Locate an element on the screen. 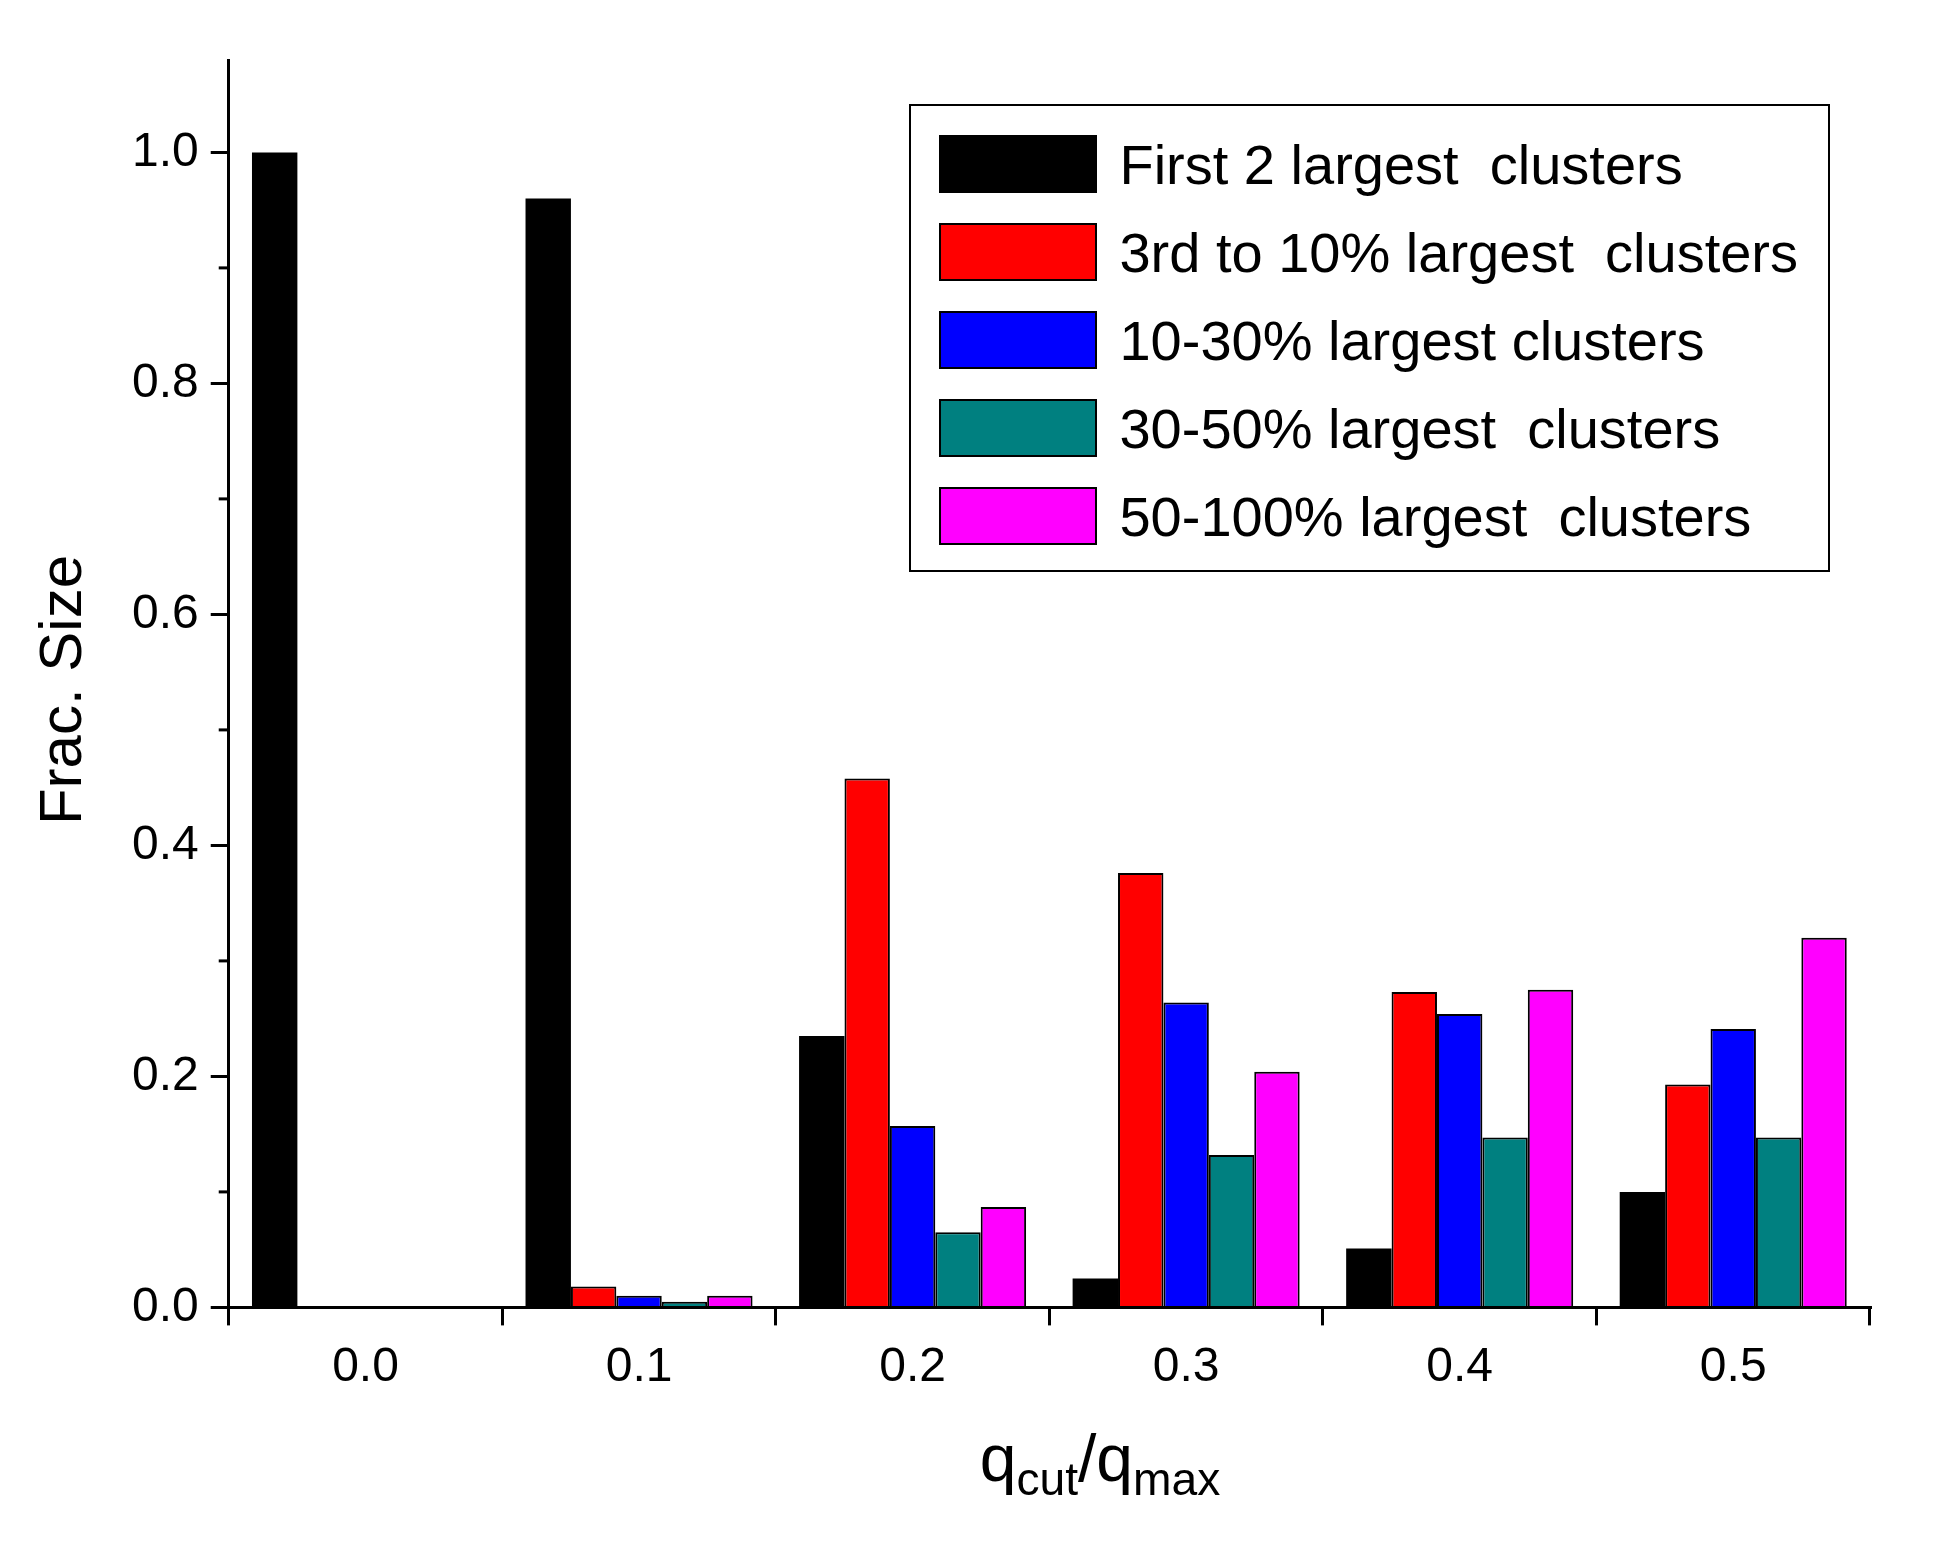 The height and width of the screenshot is (1561, 1950). y-tick-label: 0.4 is located at coordinates (165, 842).